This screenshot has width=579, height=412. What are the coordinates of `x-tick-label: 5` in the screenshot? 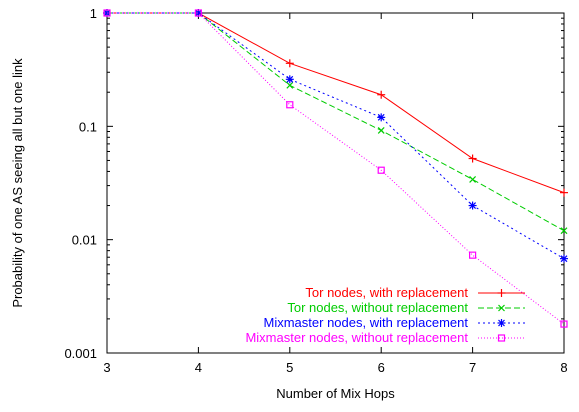 It's located at (289, 367).